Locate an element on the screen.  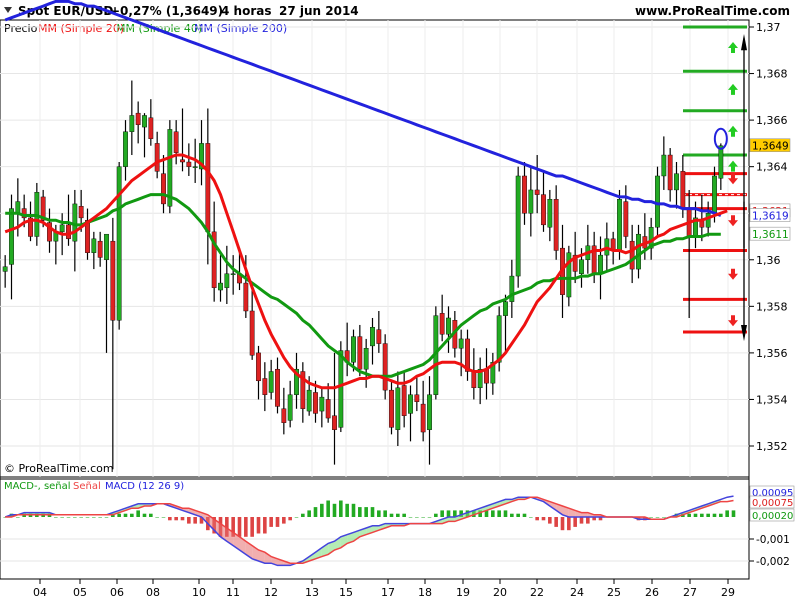
x-tick-label: 06 is located at coordinates (117, 592).